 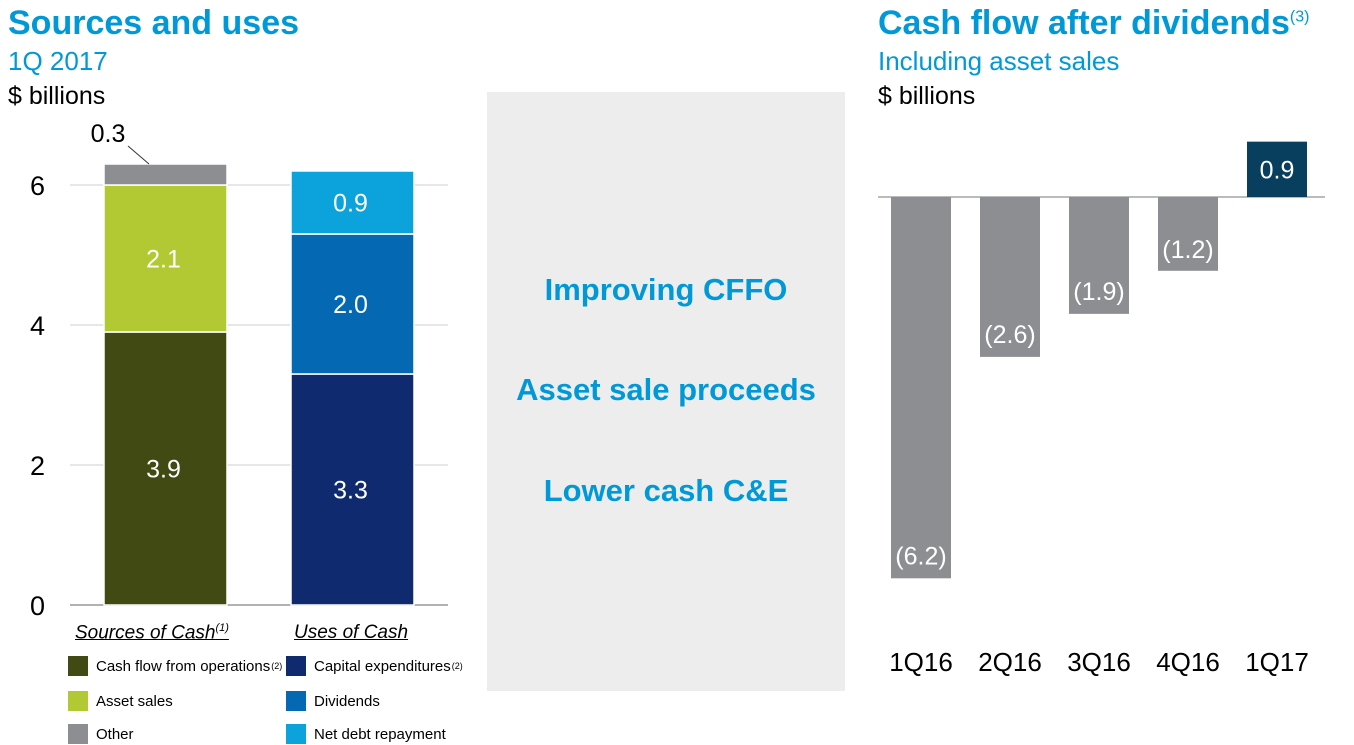 I want to click on y-tick-label-2: 2, so click(x=37, y=466).